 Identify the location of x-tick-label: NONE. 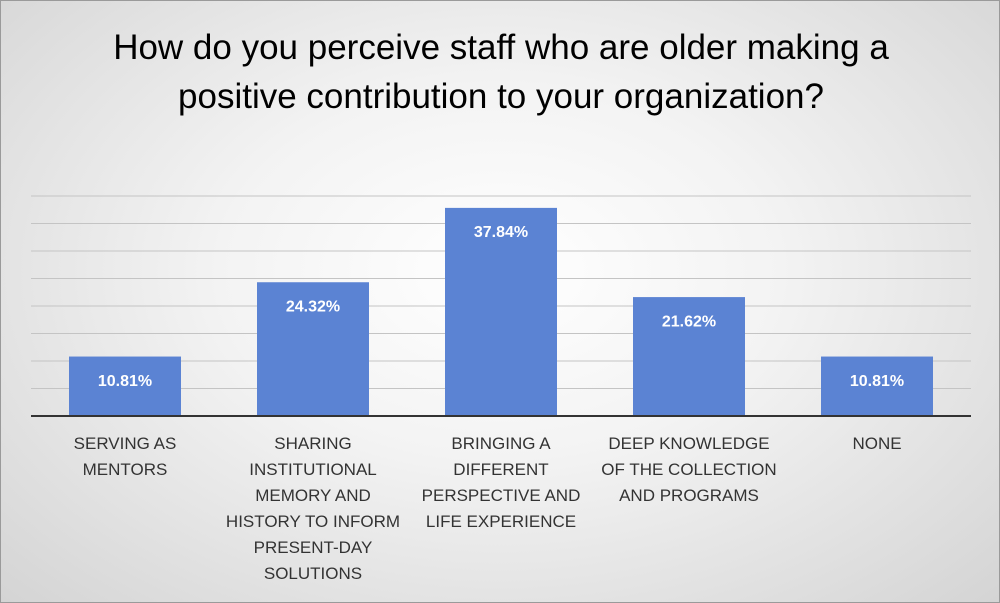
(877, 443).